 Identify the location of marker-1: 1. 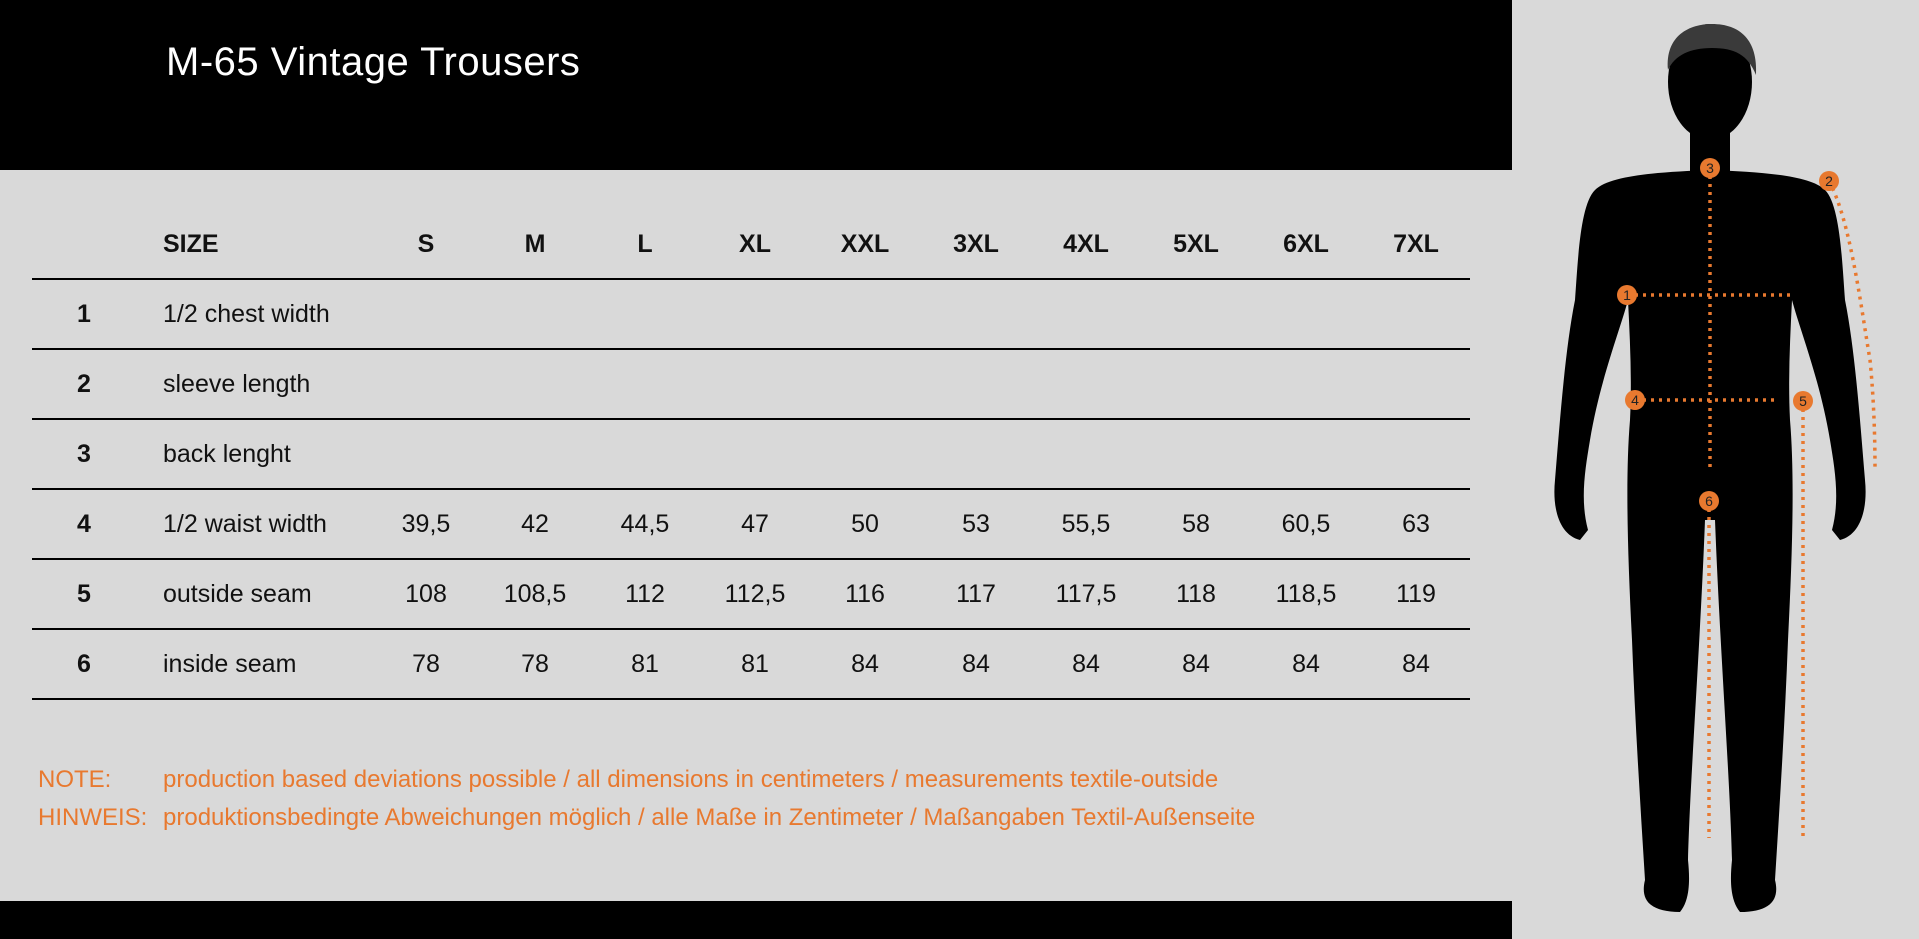
(1627, 295).